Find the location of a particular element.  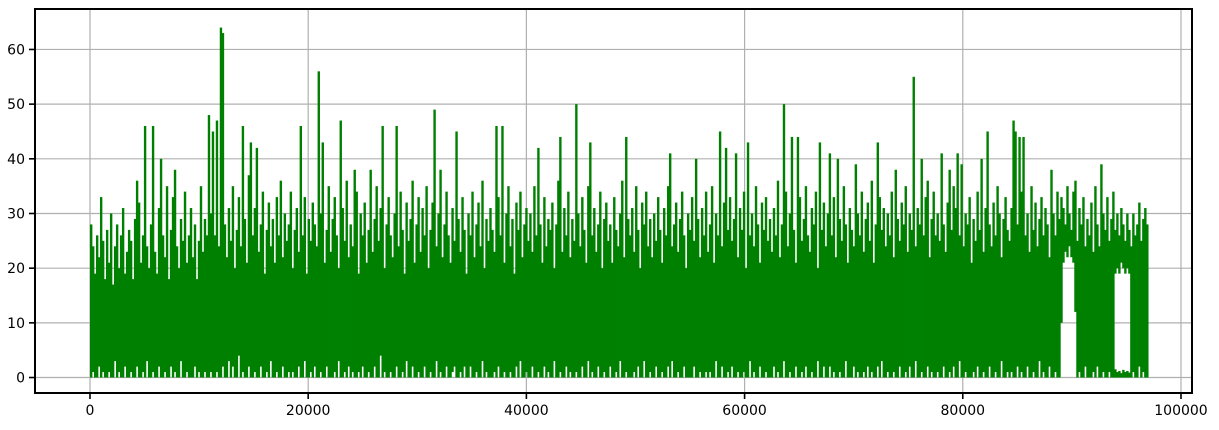

x-tick-label: 100000 is located at coordinates (1180, 411).